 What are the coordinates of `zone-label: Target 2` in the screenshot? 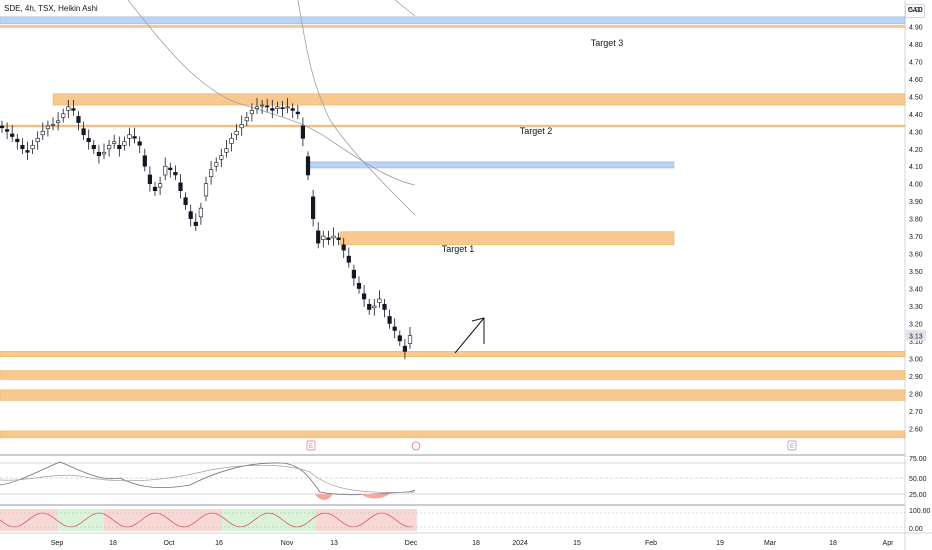 It's located at (536, 131).